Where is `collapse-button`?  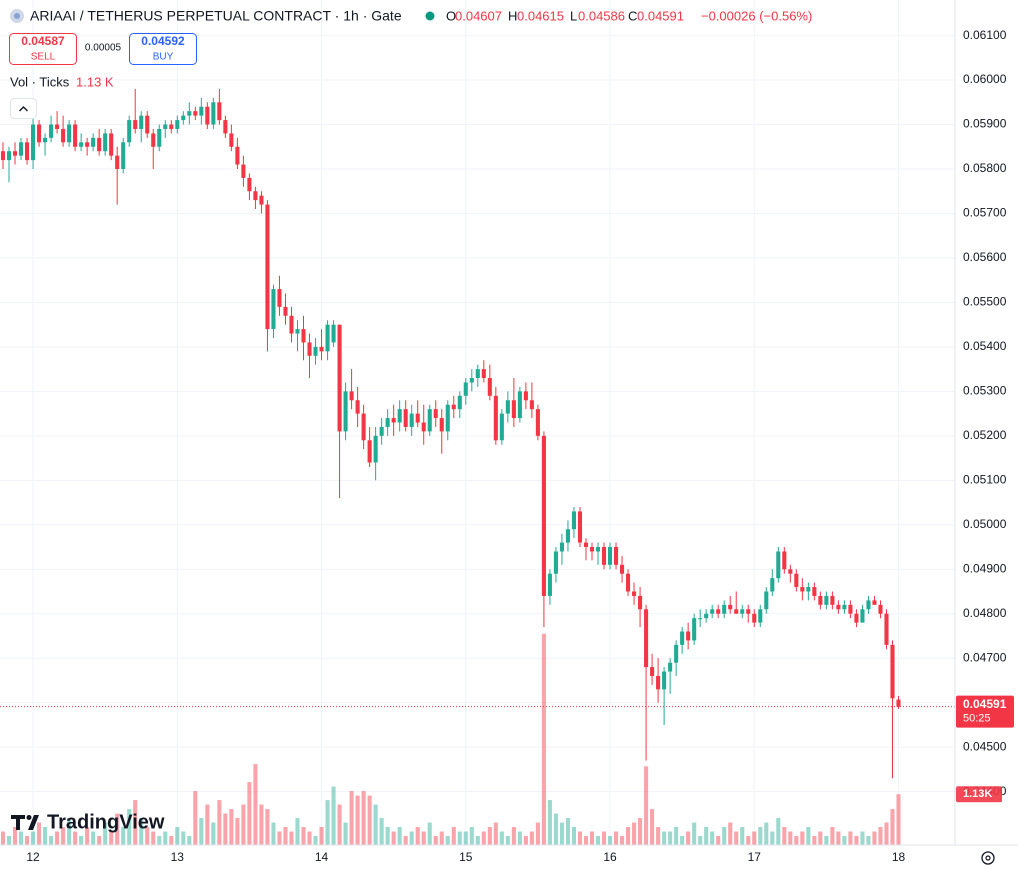 collapse-button is located at coordinates (23, 108).